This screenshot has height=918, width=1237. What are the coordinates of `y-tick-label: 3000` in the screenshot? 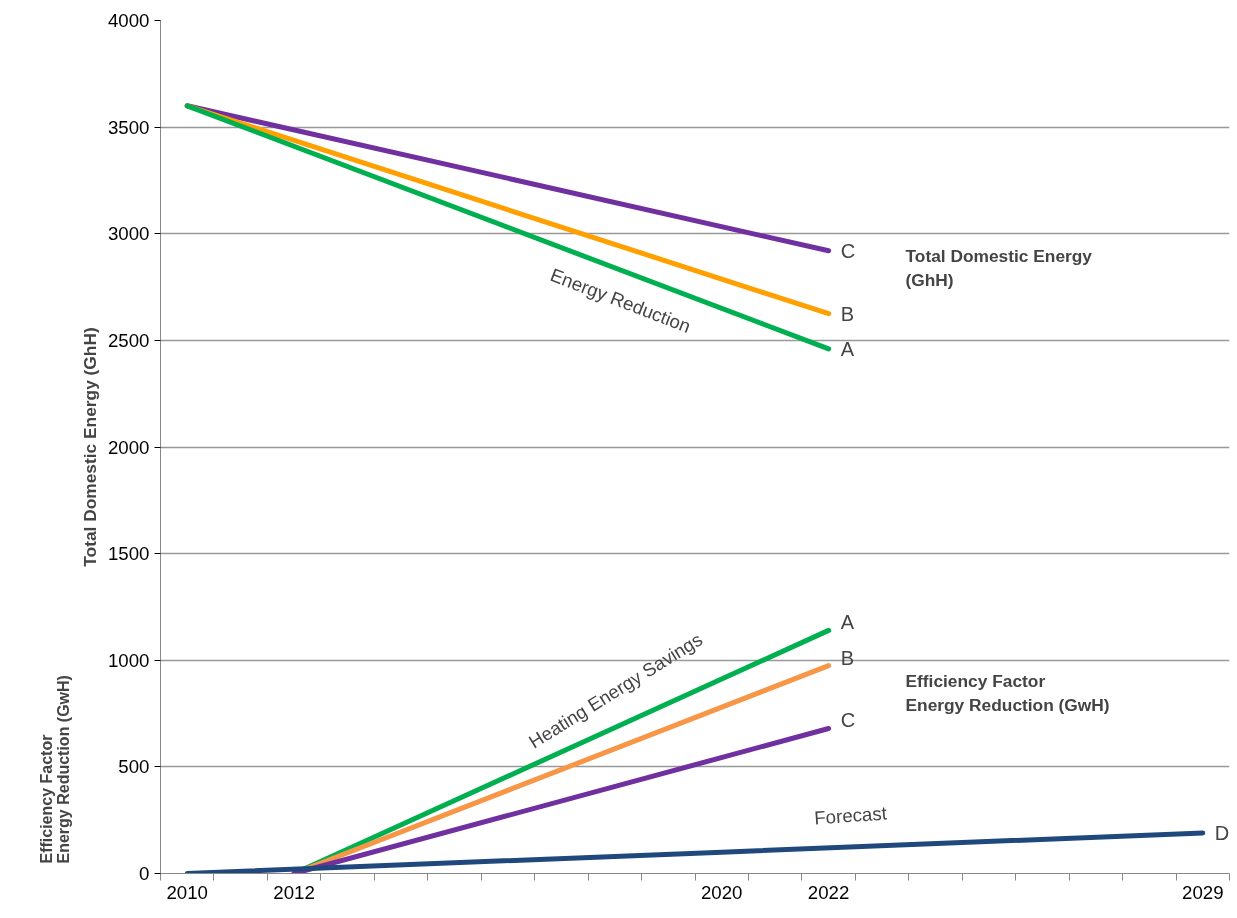 It's located at (129, 234).